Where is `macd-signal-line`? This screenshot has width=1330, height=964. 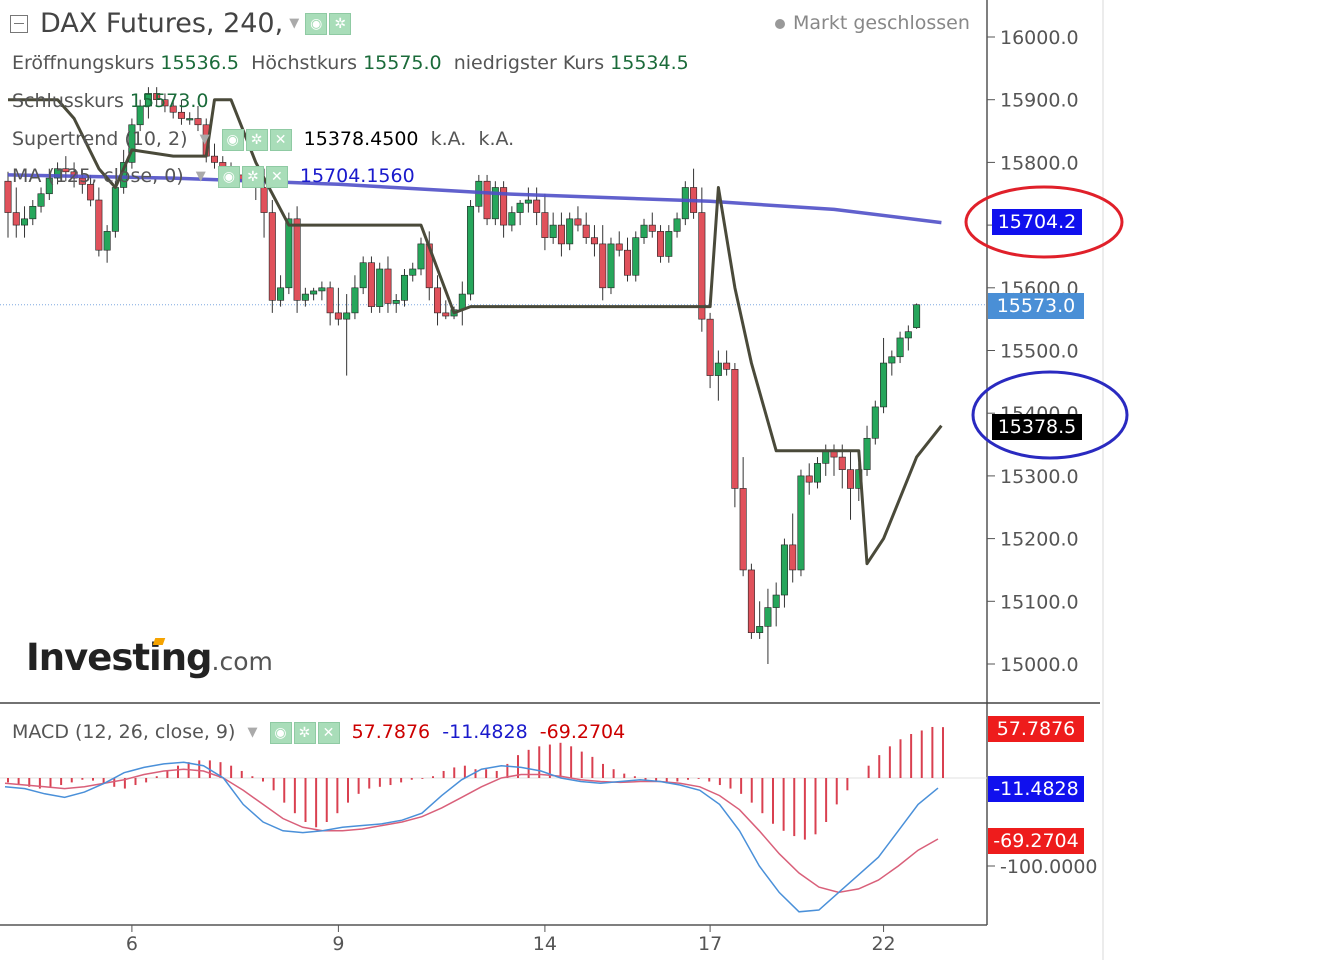 macd-signal-line is located at coordinates (471, 831).